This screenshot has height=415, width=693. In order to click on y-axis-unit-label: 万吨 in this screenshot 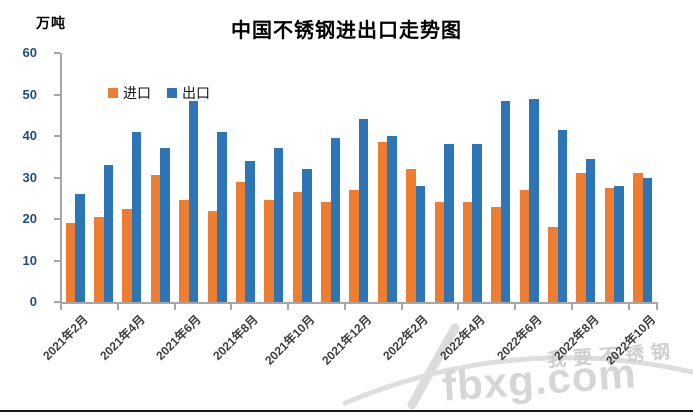, I will do `click(51, 23)`.